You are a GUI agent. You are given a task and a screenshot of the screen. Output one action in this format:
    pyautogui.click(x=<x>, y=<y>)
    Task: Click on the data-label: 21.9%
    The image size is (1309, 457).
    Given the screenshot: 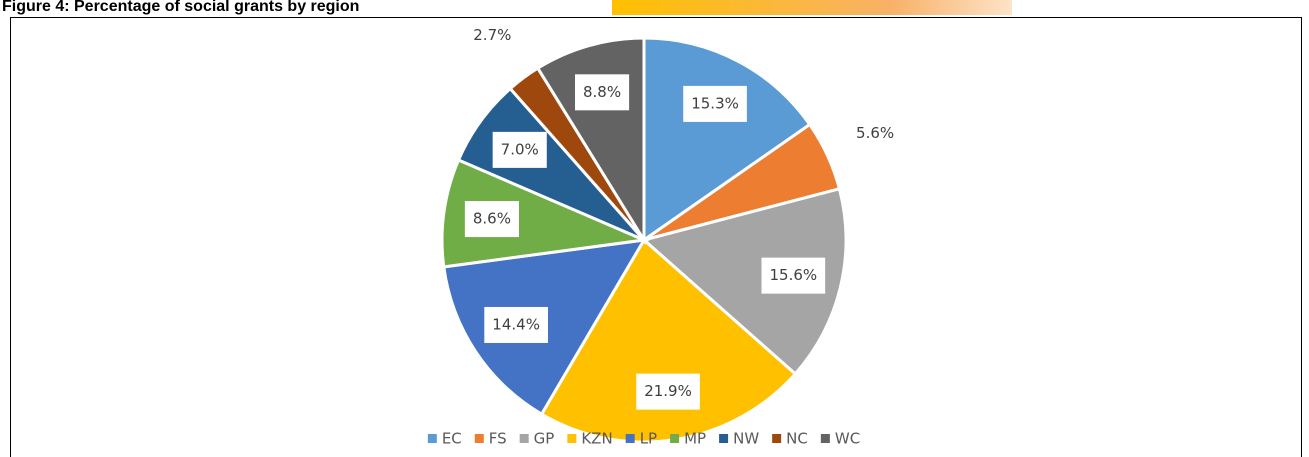 What is the action you would take?
    pyautogui.click(x=668, y=391)
    